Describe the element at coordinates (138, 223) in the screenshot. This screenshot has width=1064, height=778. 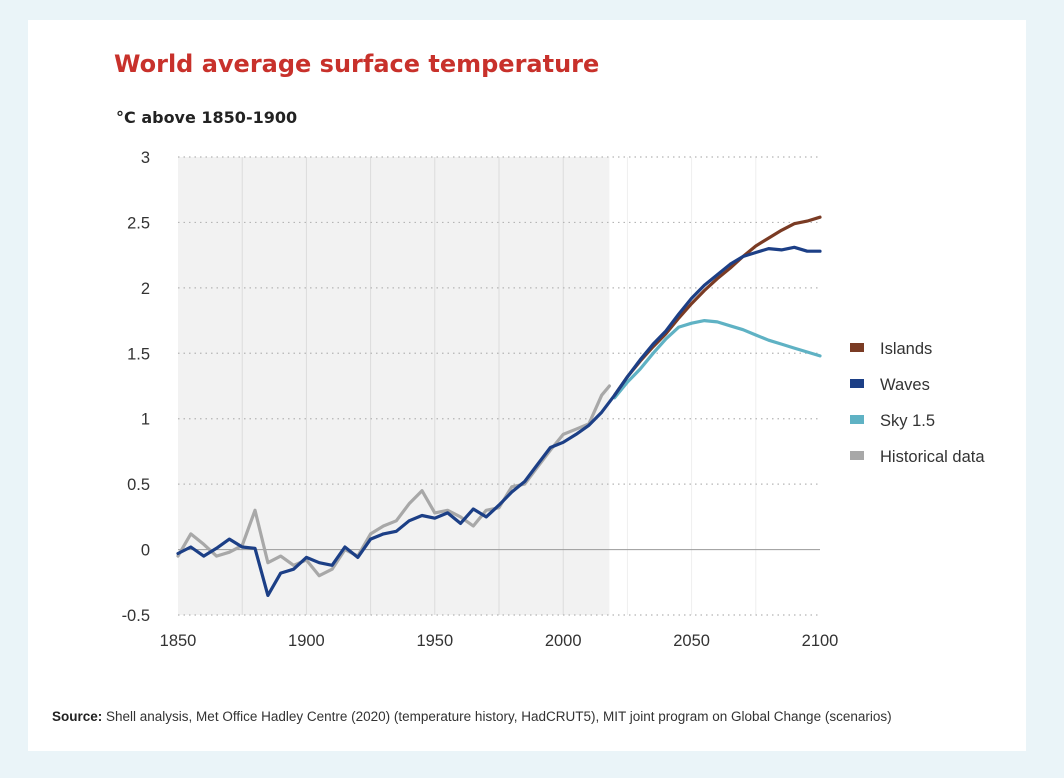
I see `y-tick-label: 2.5` at that location.